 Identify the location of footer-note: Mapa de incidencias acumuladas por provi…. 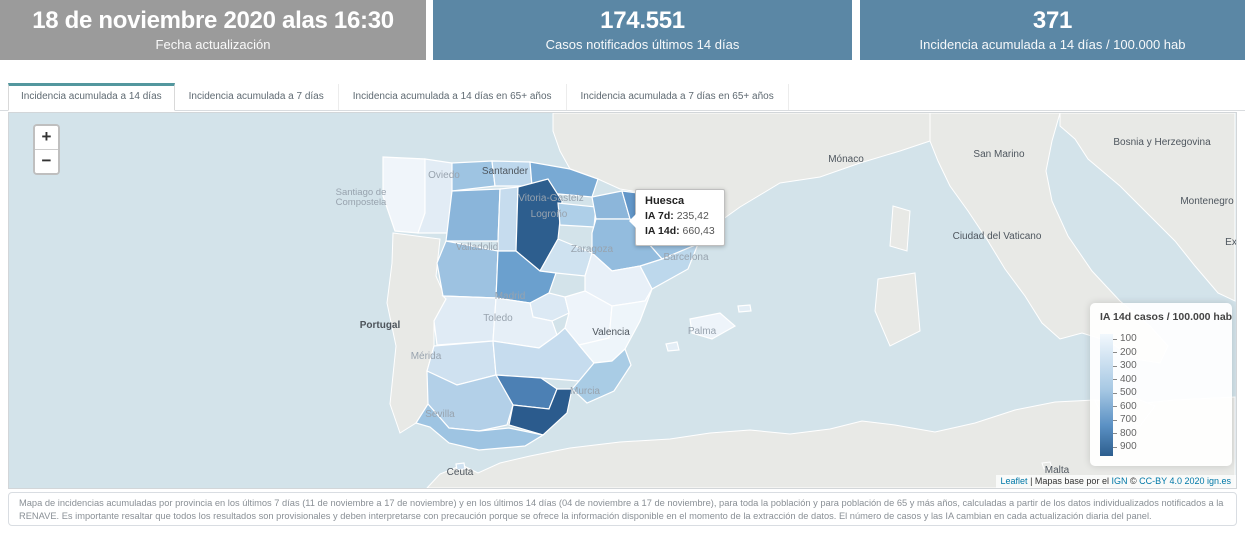
(622, 509).